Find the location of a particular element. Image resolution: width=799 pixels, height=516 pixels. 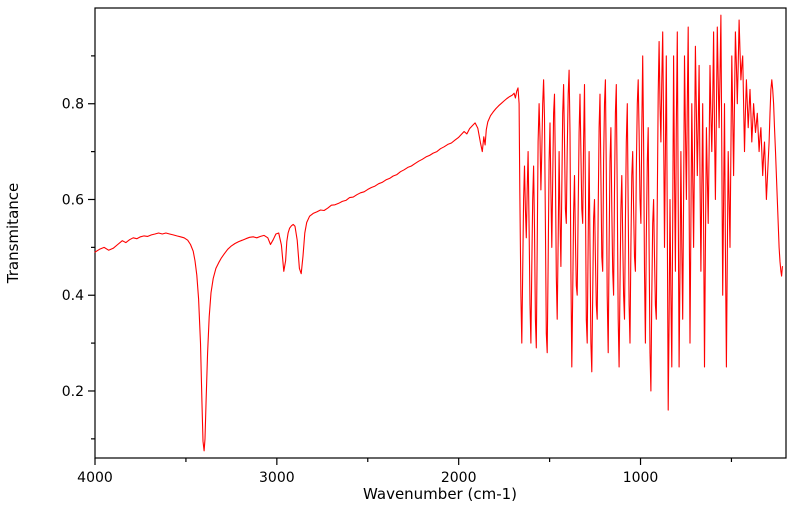

y-axis-label: Transmitance is located at coordinates (13, 233).